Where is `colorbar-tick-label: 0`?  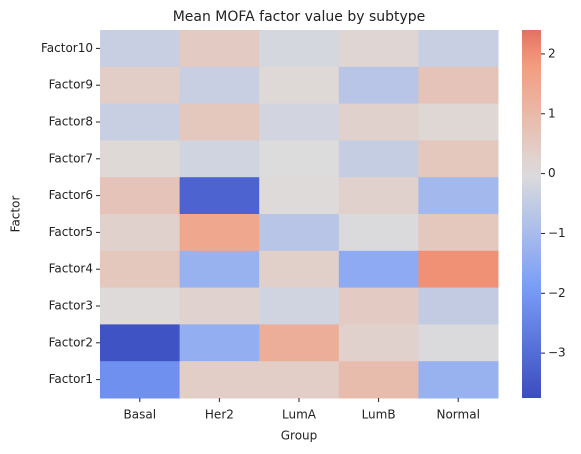 colorbar-tick-label: 0 is located at coordinates (552, 173).